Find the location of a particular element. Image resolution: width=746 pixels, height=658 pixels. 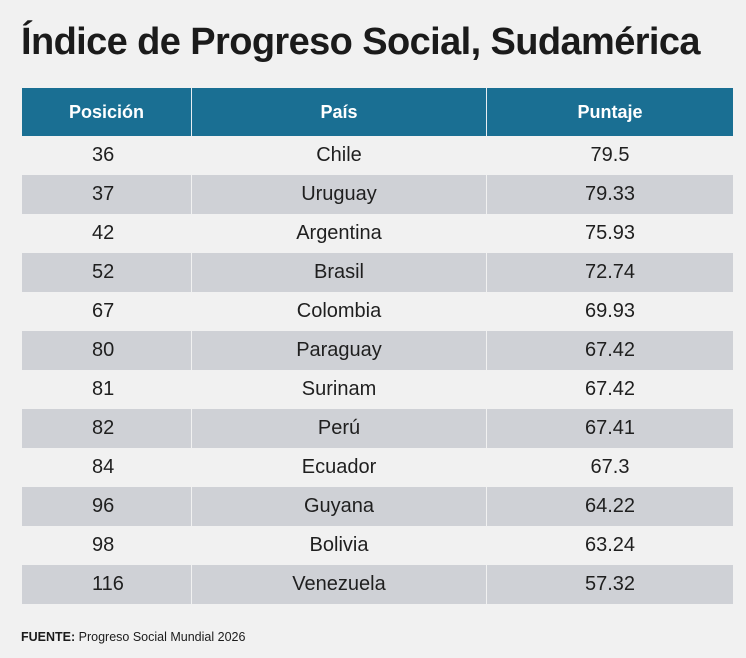

cell-pais: Chile is located at coordinates (339, 155).